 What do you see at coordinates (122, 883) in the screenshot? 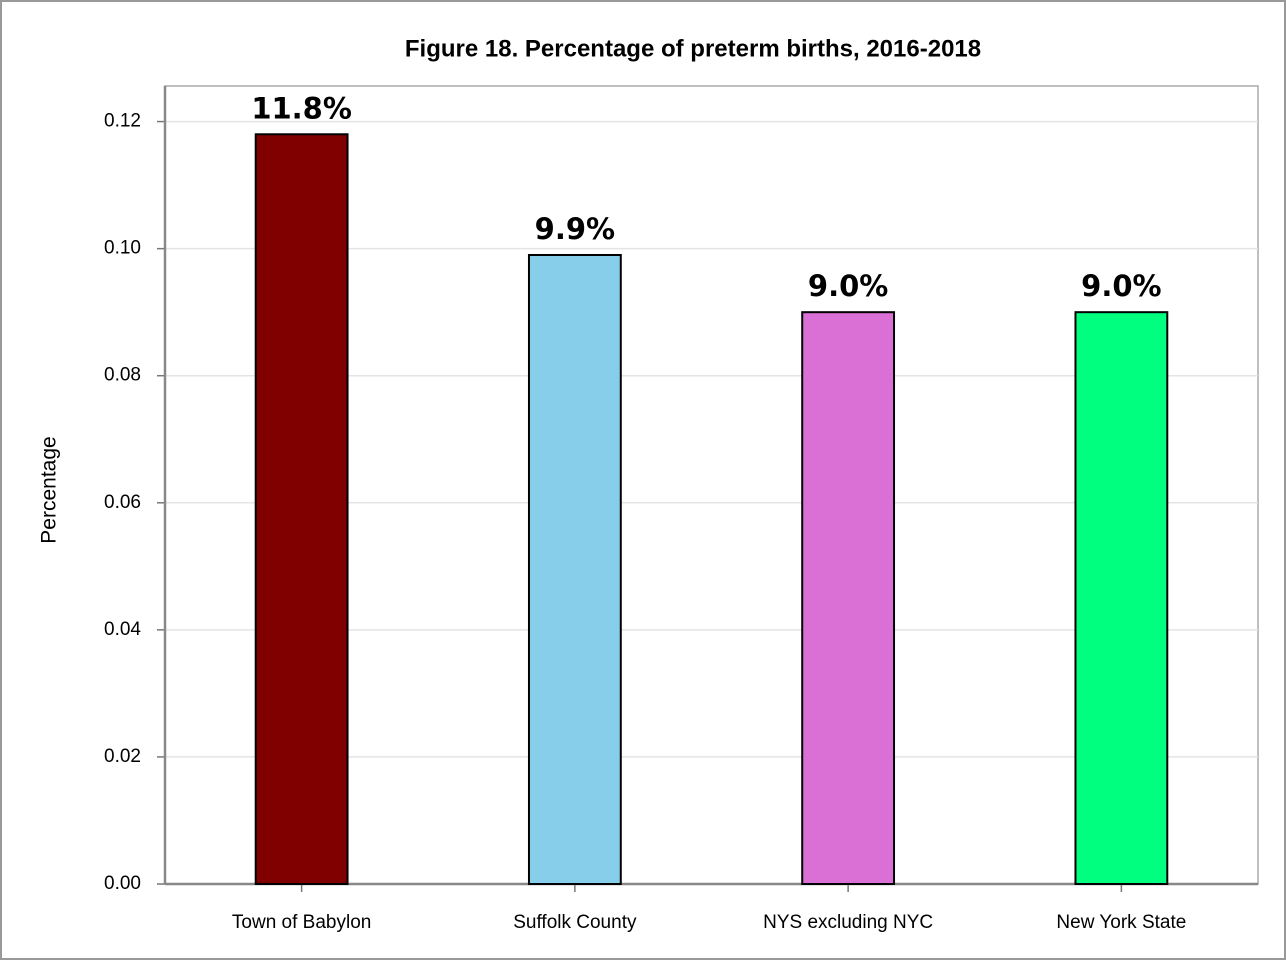
I see `y-tick-label: 0.00` at bounding box center [122, 883].